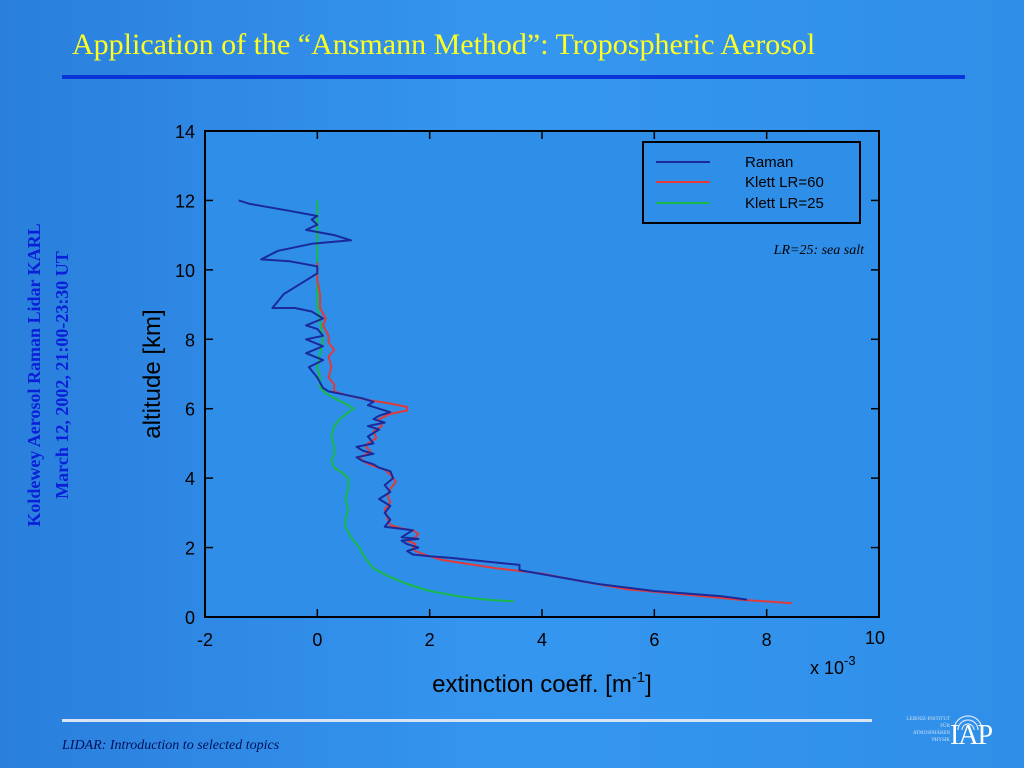 The width and height of the screenshot is (1024, 768). I want to click on iap-logo-icon, so click(968, 723).